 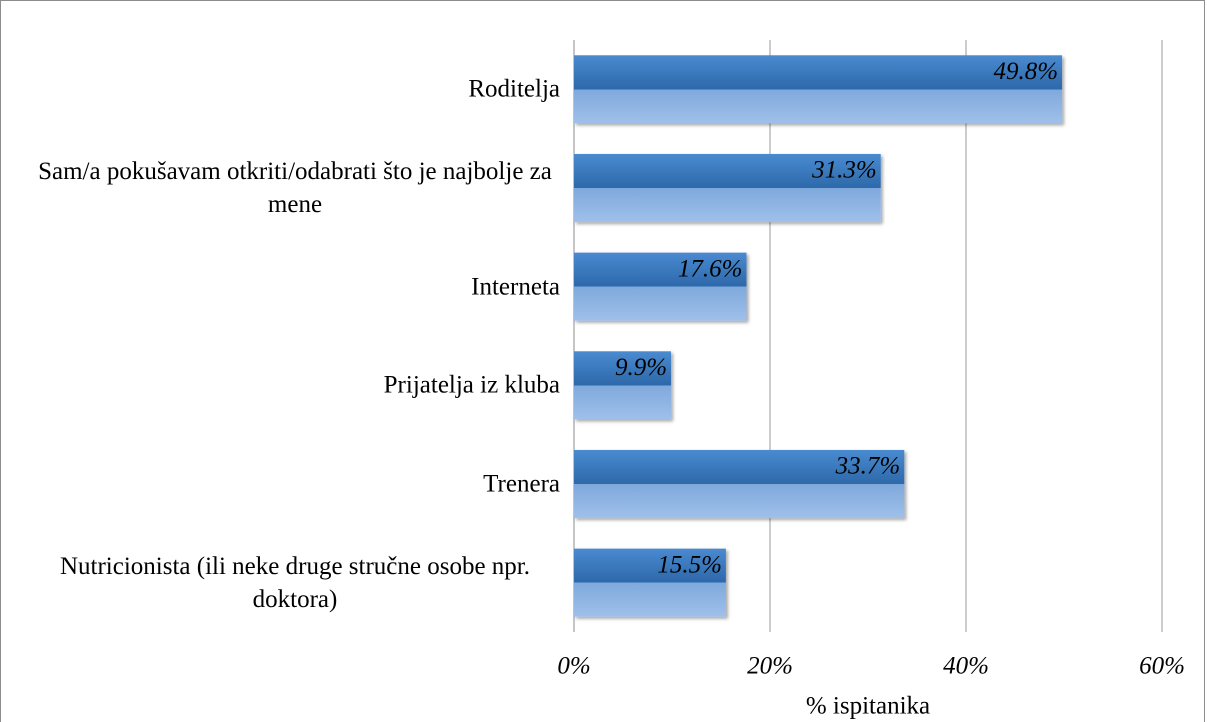 I want to click on category-text: Prijatelja iz kluba, so click(x=471, y=385).